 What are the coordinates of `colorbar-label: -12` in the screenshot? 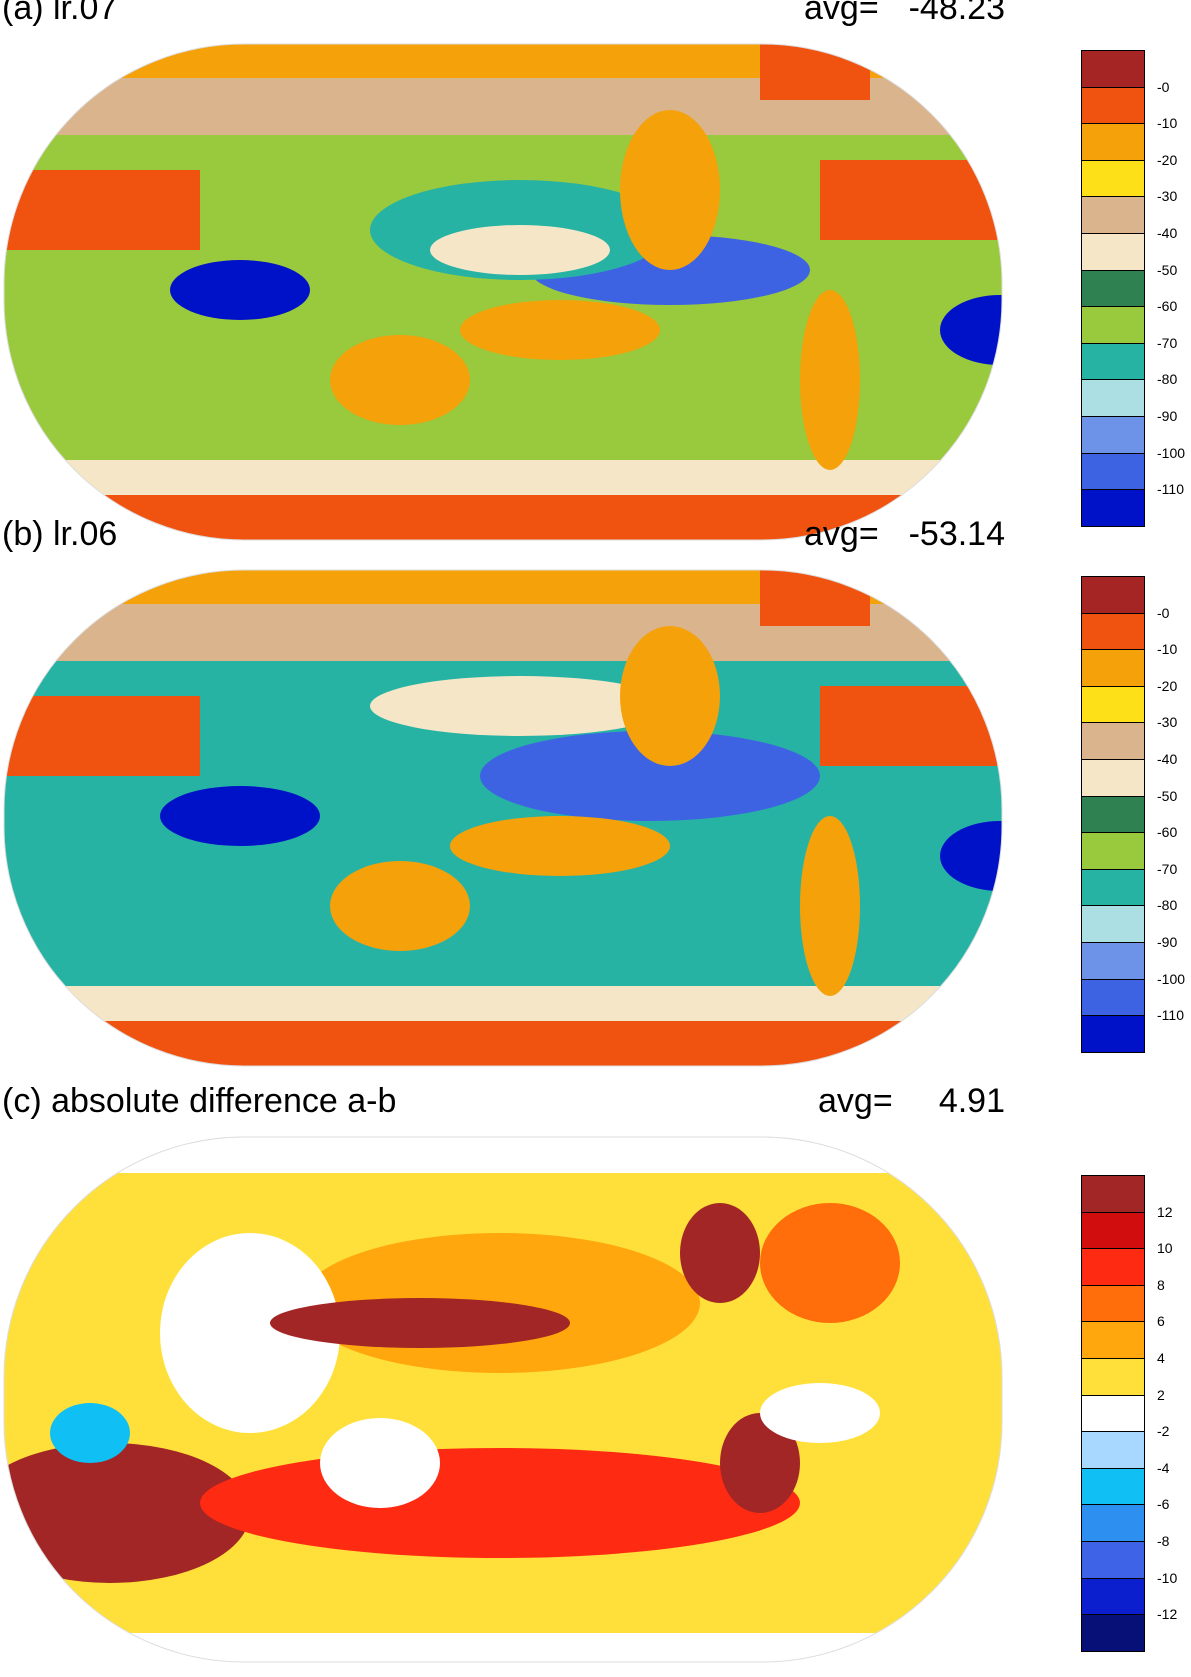 It's located at (1167, 1614).